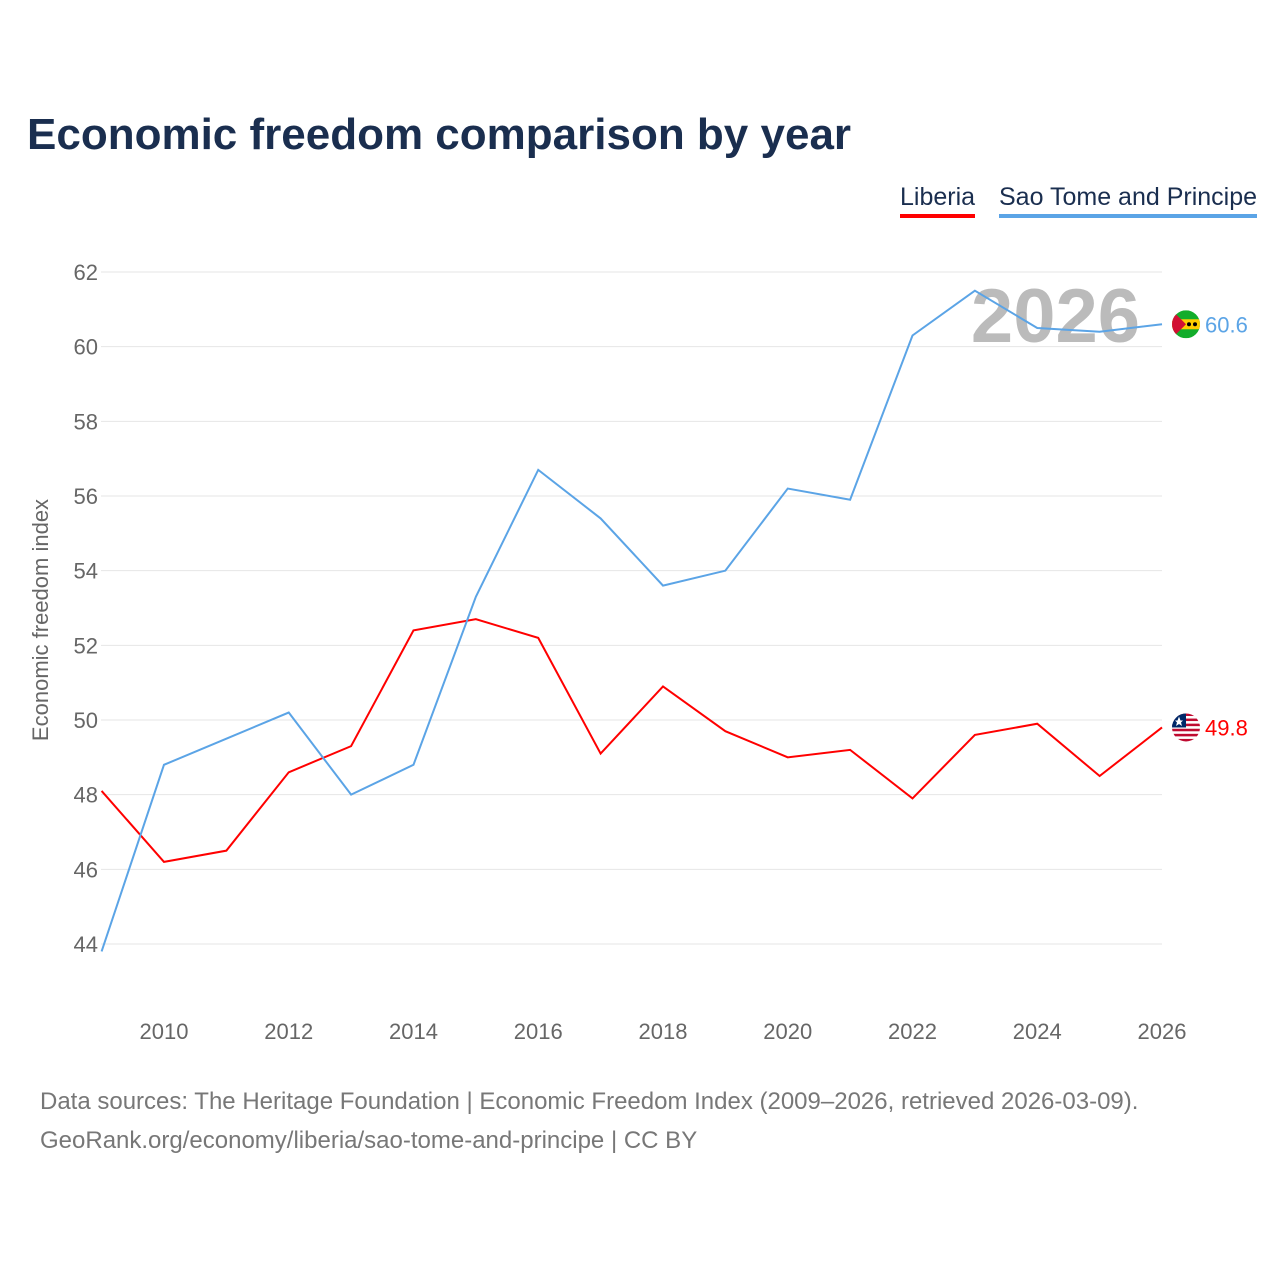  What do you see at coordinates (86, 720) in the screenshot?
I see `y-tick-label: 50` at bounding box center [86, 720].